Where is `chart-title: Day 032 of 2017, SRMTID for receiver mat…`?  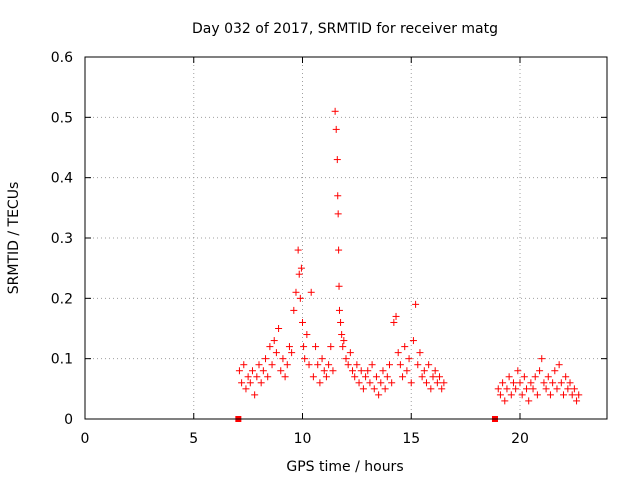 chart-title: Day 032 of 2017, SRMTID for receiver mat… is located at coordinates (345, 29).